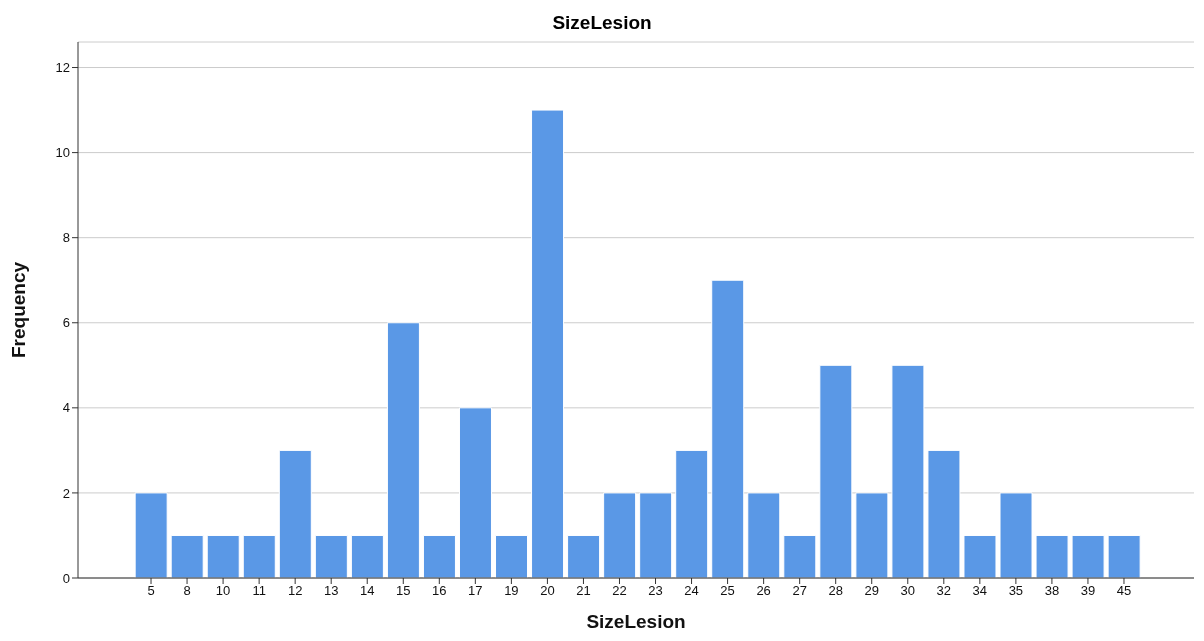 This screenshot has width=1204, height=641. Describe the element at coordinates (547, 591) in the screenshot. I see `x-tick-label: 20` at that location.